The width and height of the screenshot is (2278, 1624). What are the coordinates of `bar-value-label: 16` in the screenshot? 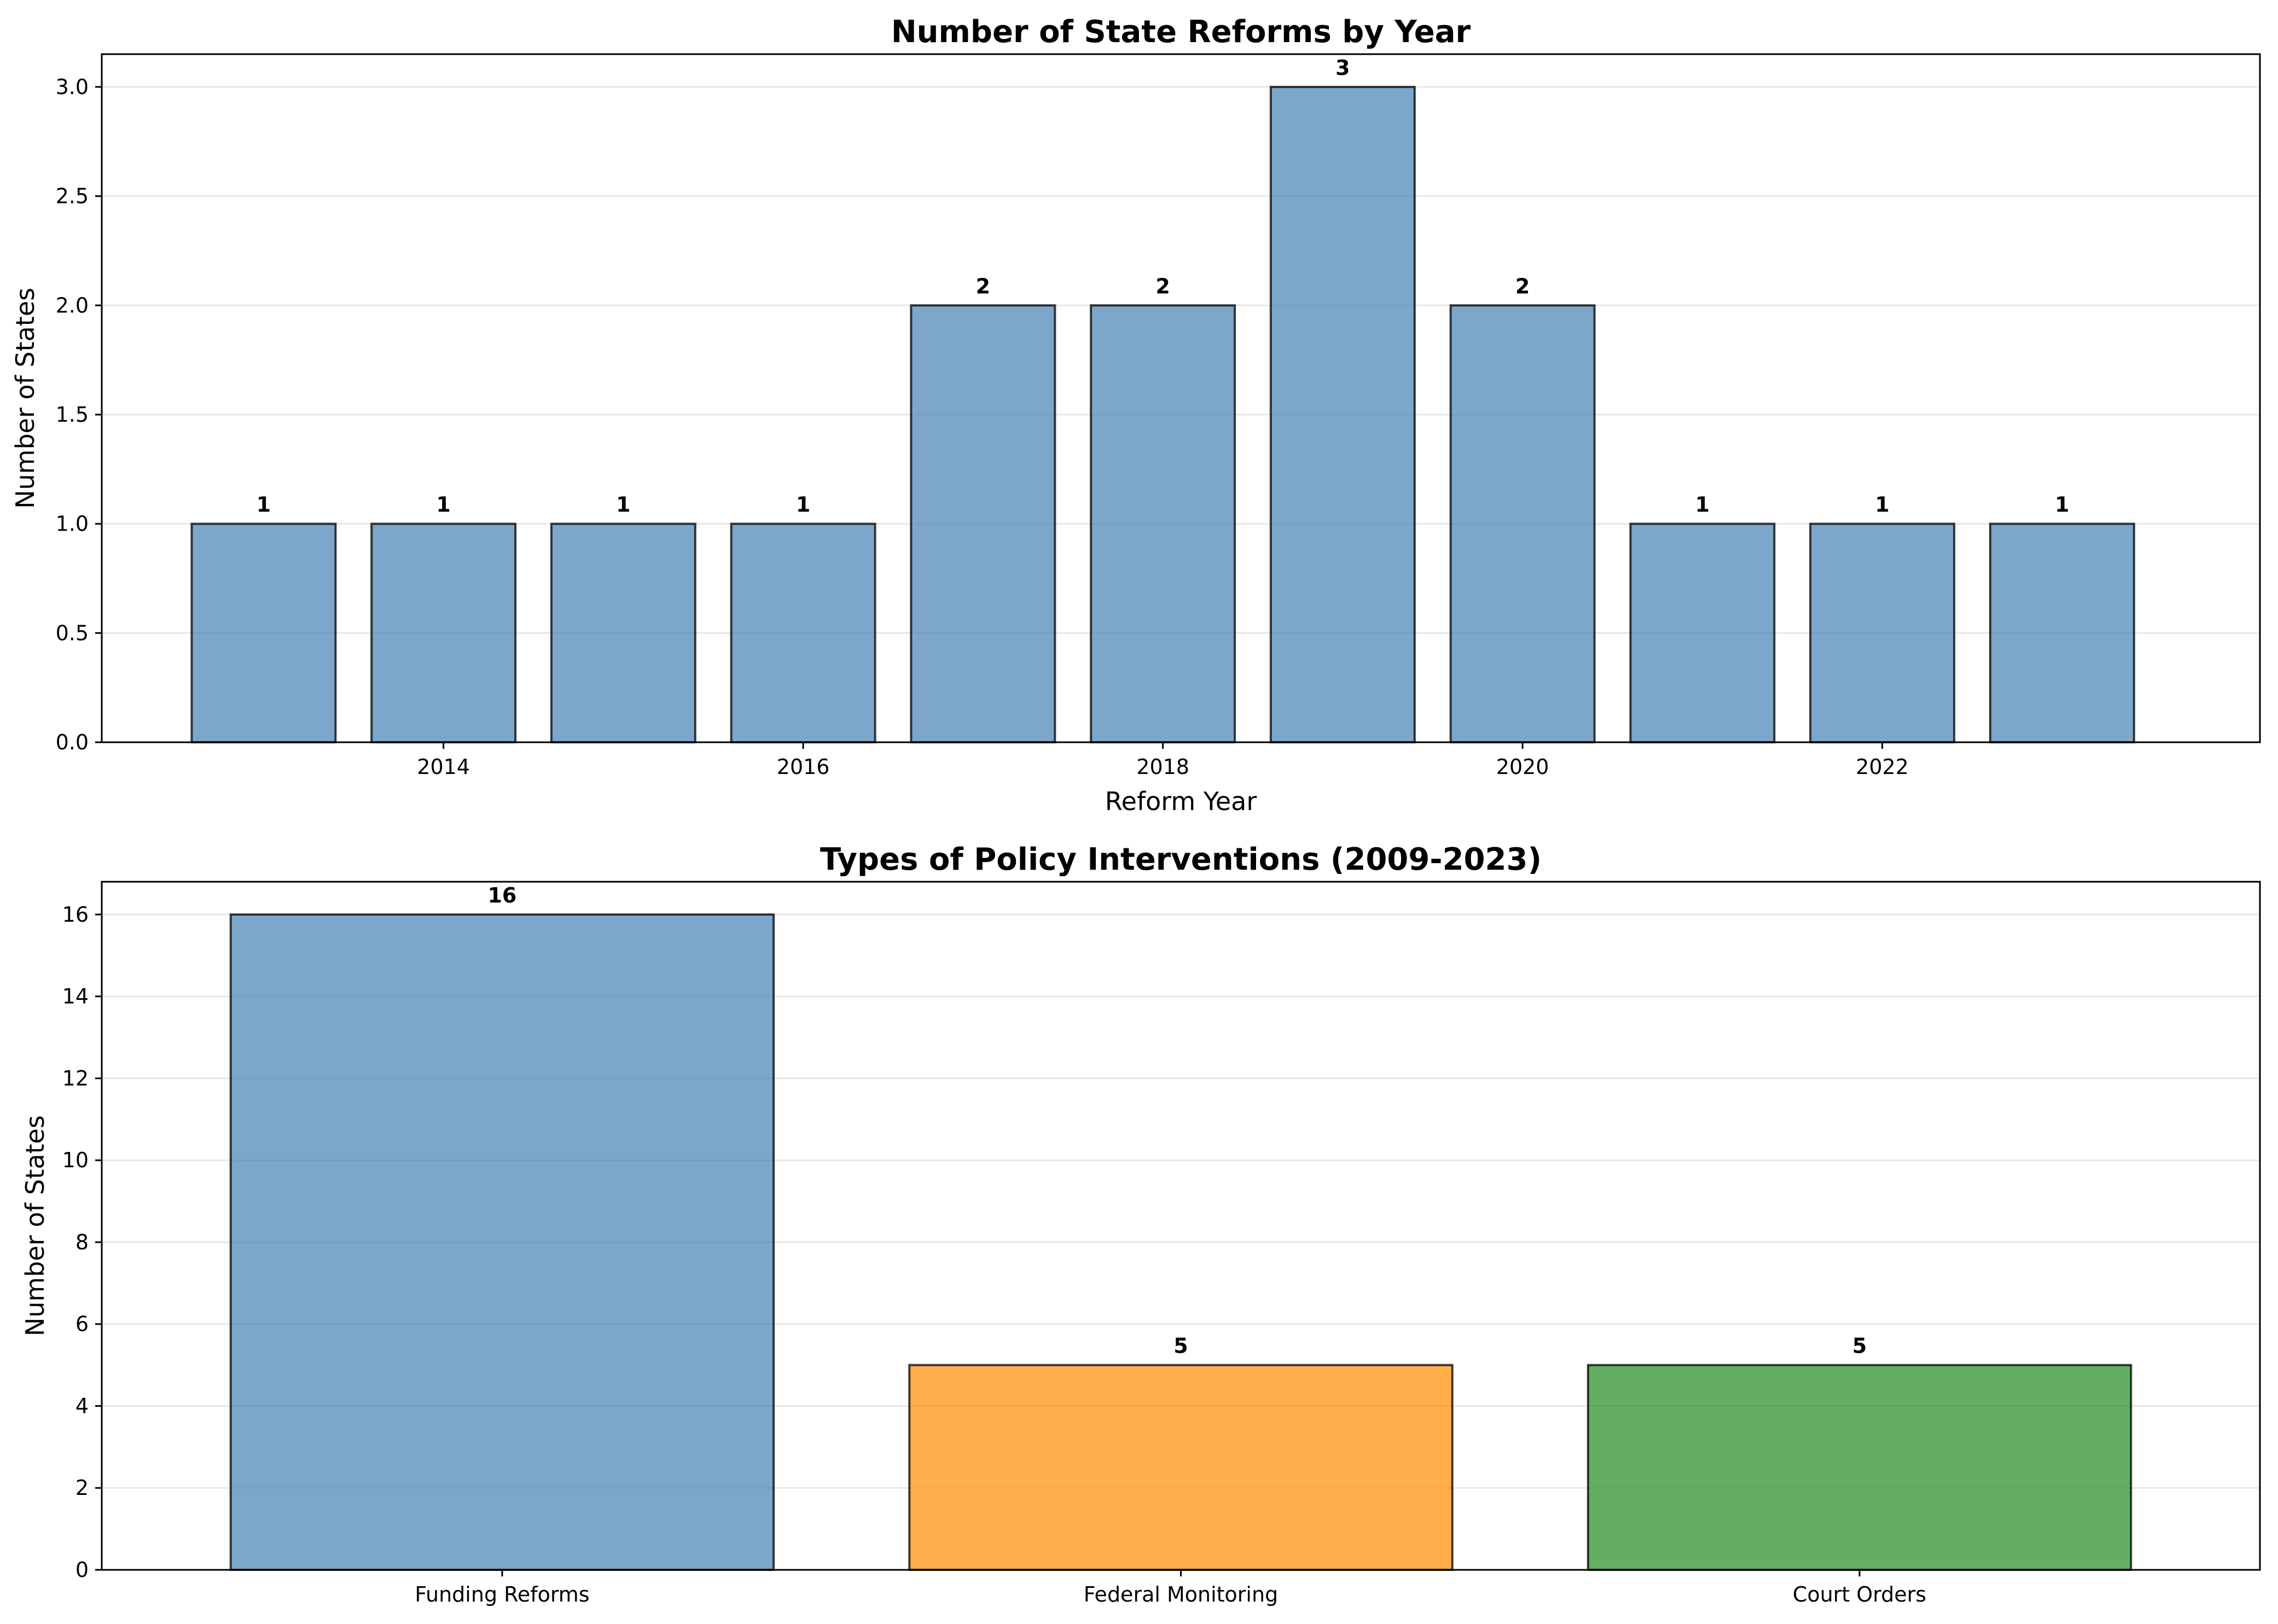 It's located at (501, 895).